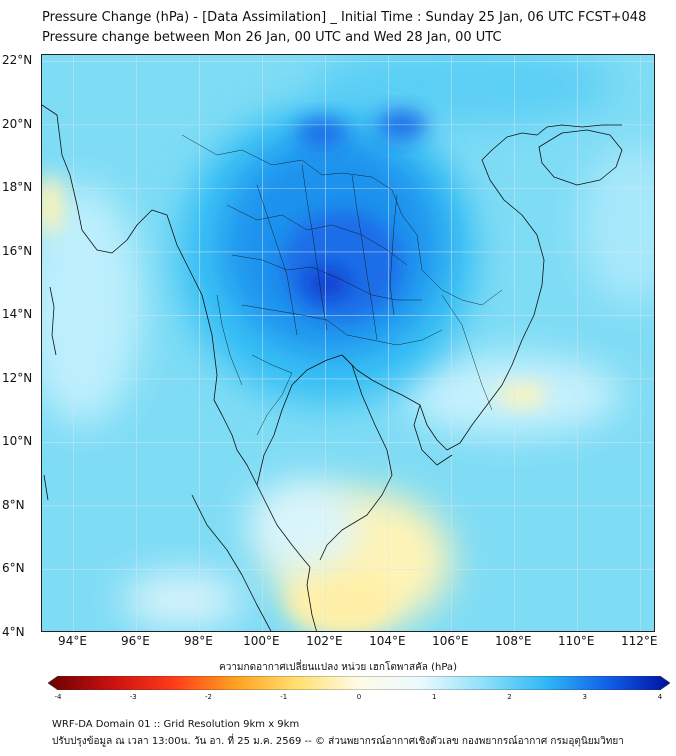 The width and height of the screenshot is (676, 756). What do you see at coordinates (13, 568) in the screenshot?
I see `y-tick-label: 6°N` at bounding box center [13, 568].